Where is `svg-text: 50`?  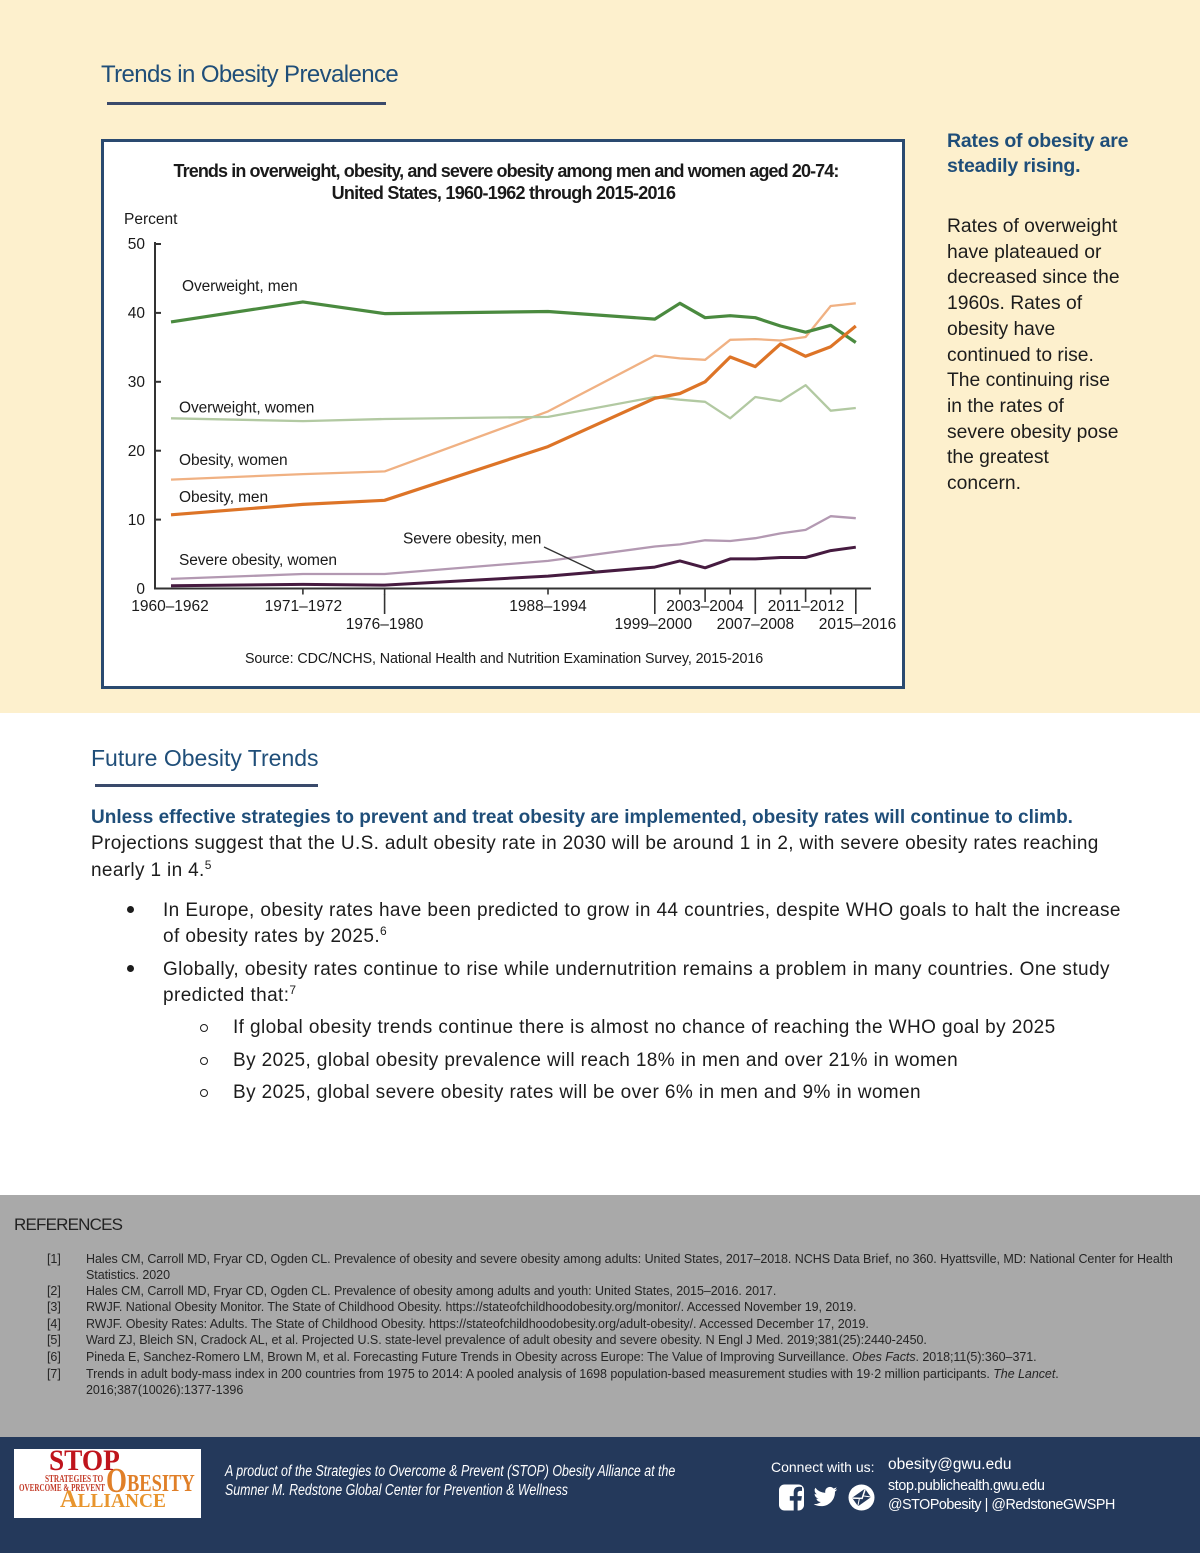
svg-text: 50 is located at coordinates (137, 244).